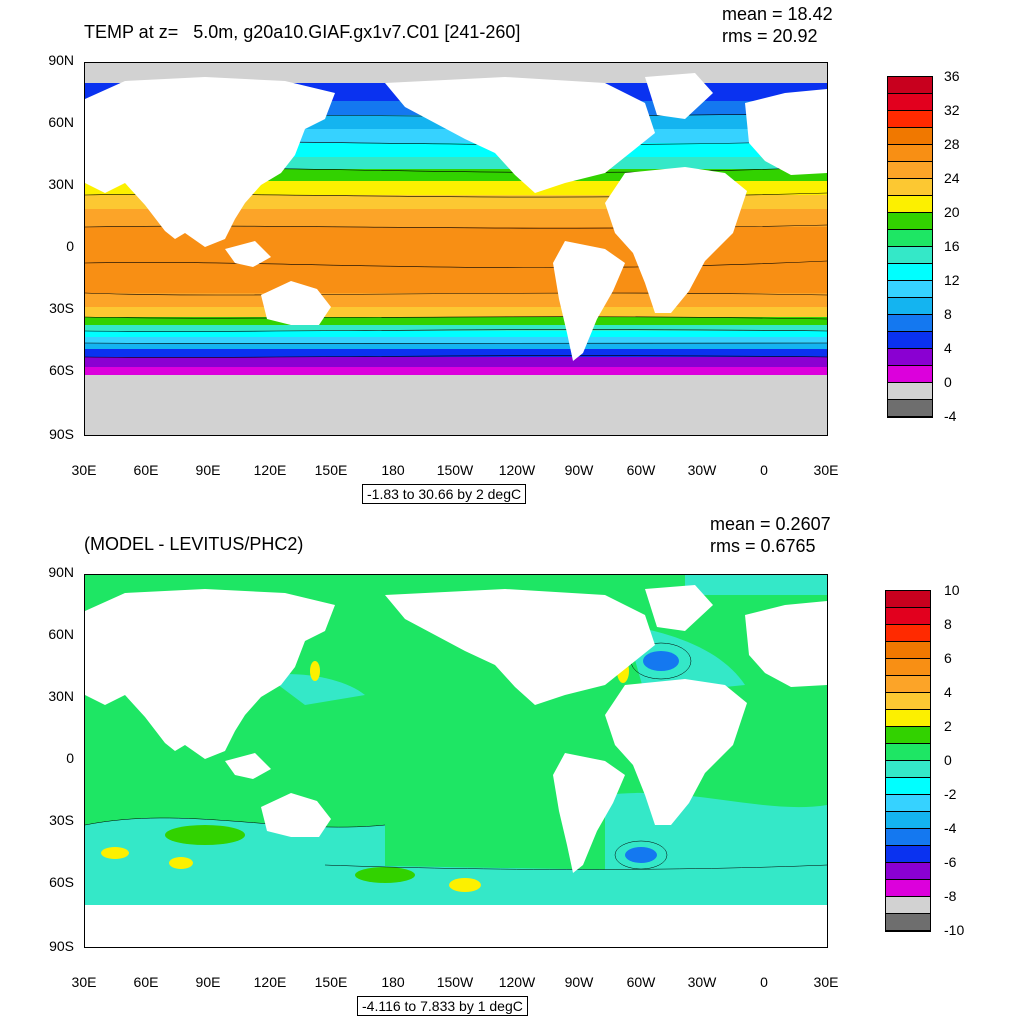  I want to click on rms-stat: rms = 0.6765, so click(763, 546).